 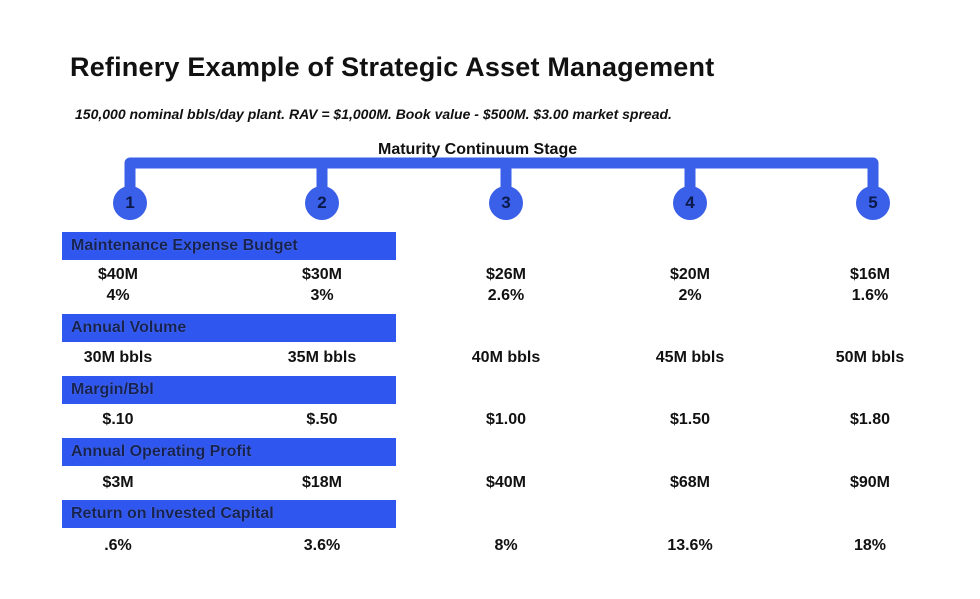 I want to click on margin-per-bbl-value-2: $.50, so click(x=322, y=419).